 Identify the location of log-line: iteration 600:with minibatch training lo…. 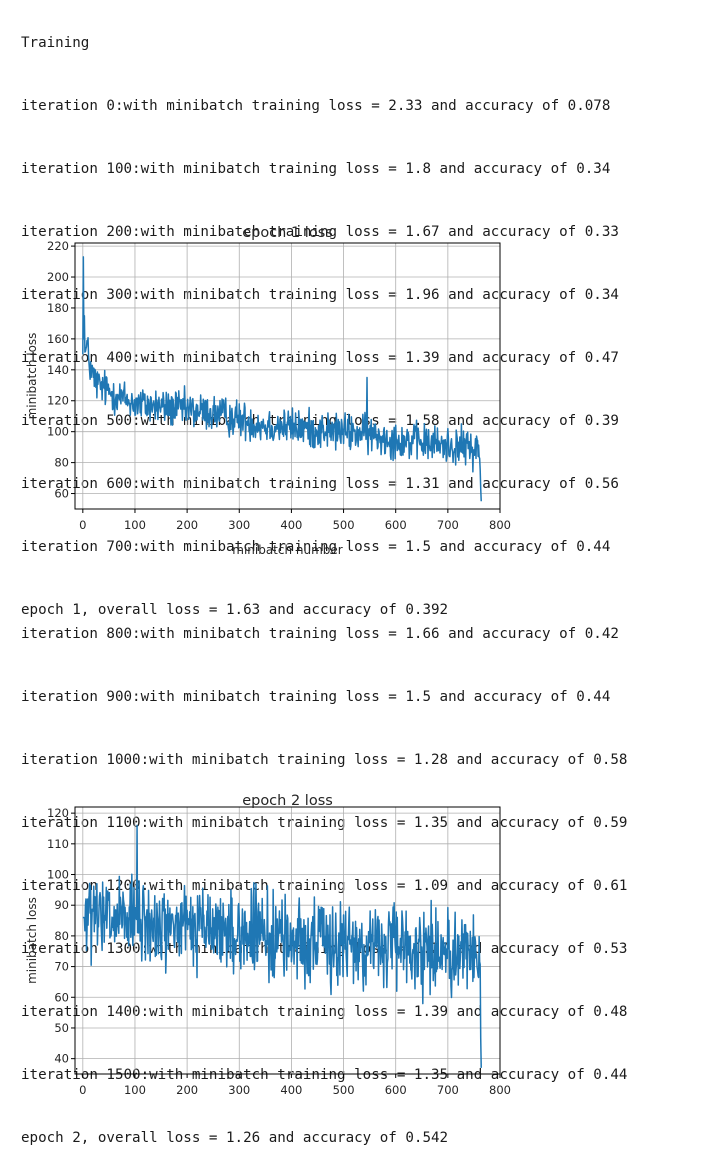
(320, 484).